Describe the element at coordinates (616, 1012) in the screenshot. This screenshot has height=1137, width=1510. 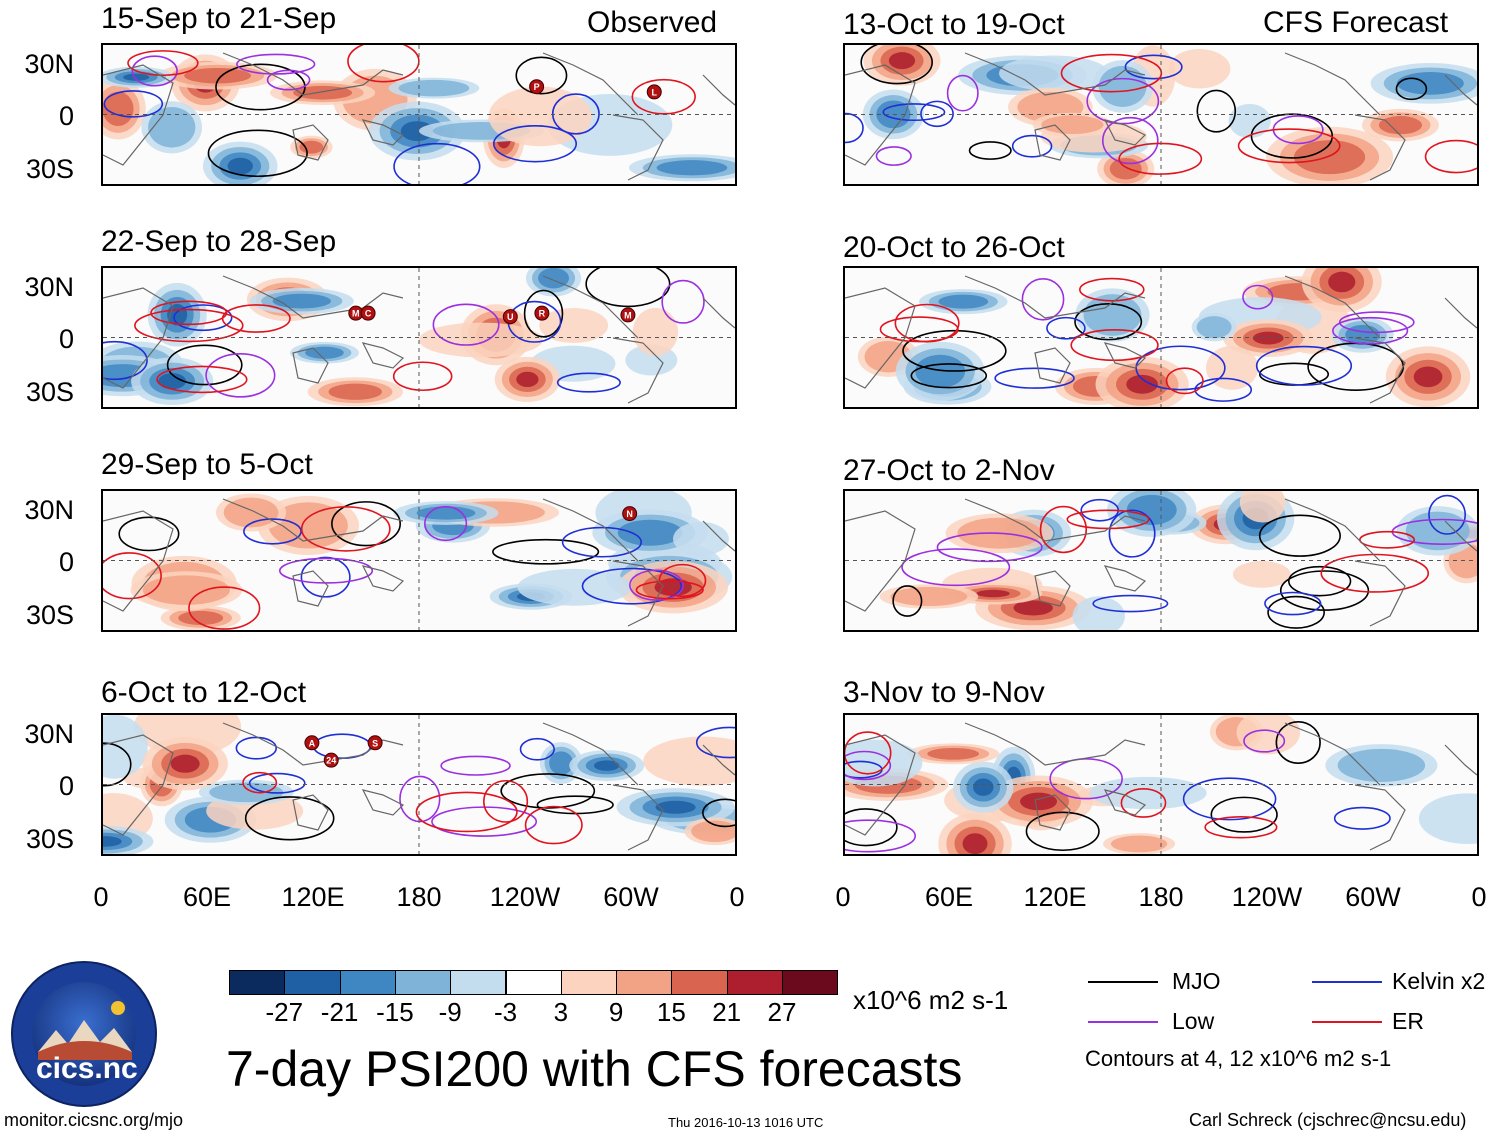
I see `colorbar-tick-label: 9` at that location.